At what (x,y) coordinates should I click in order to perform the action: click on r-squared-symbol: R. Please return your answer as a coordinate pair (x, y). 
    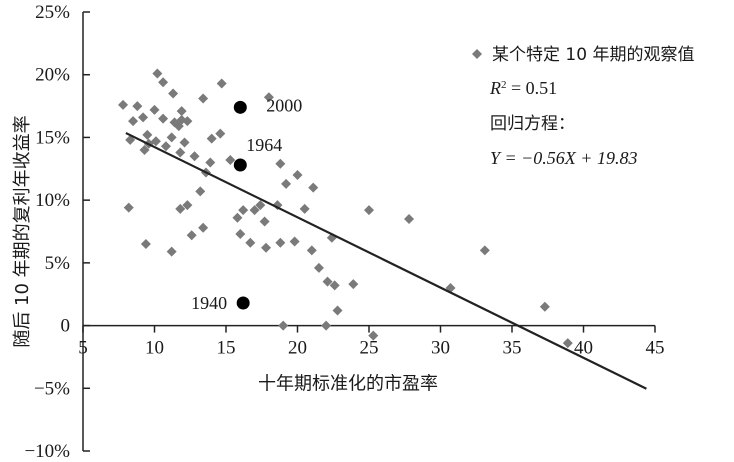
    Looking at the image, I should click on (495, 88).